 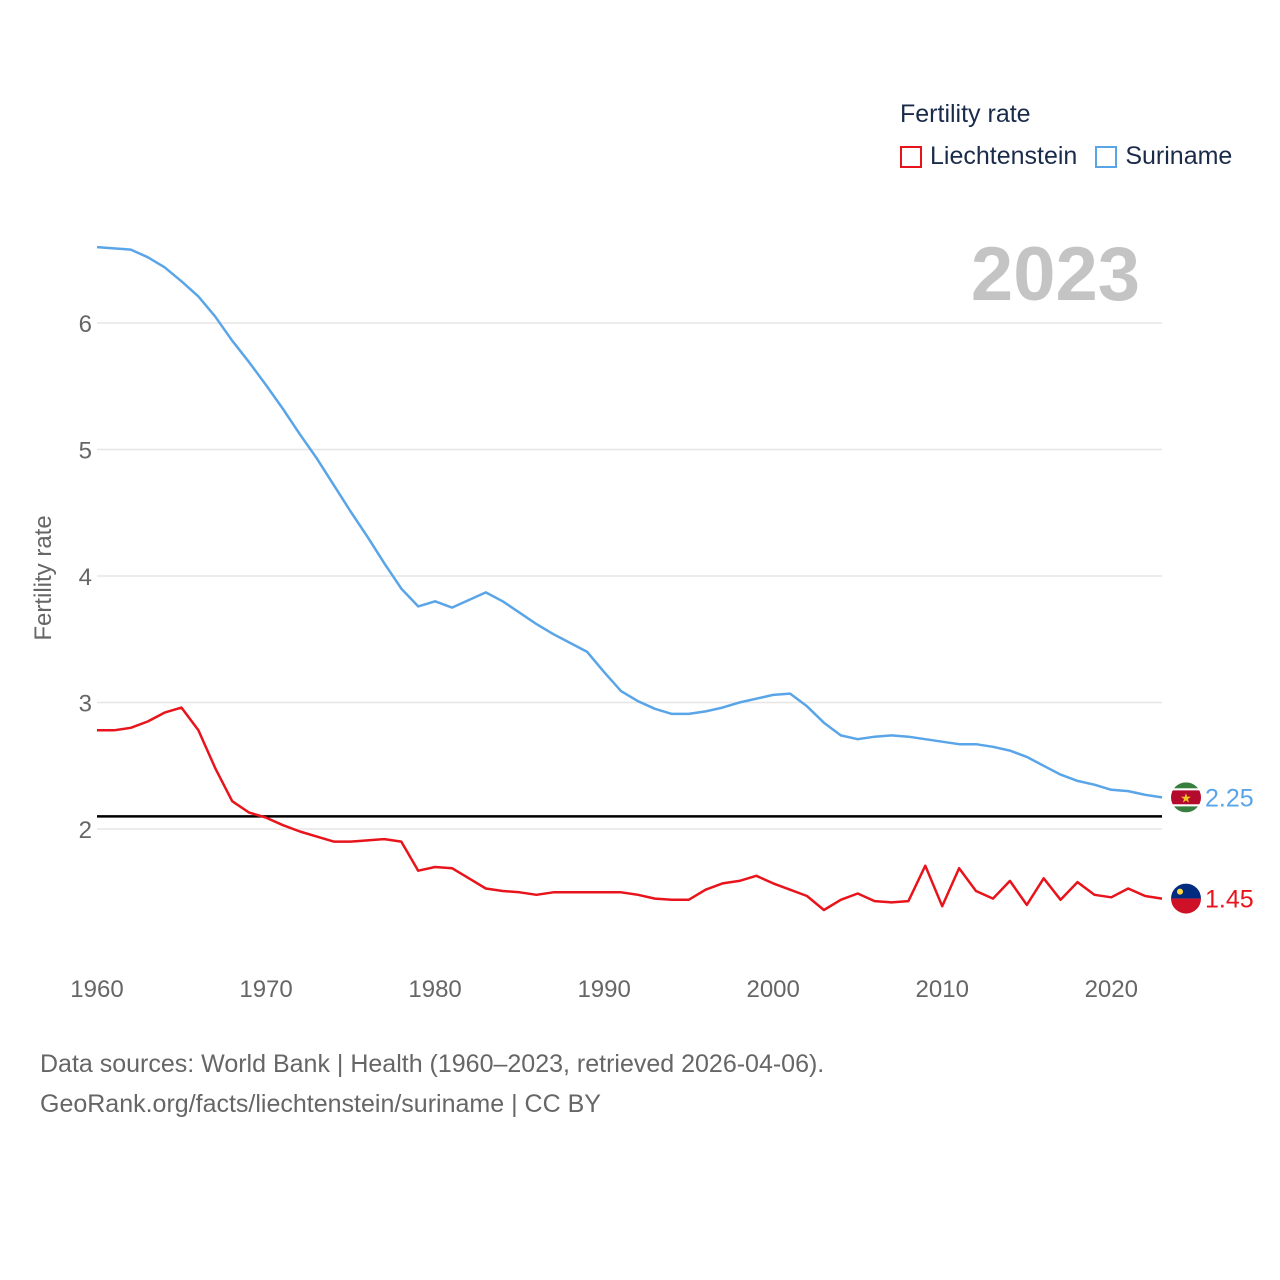 What do you see at coordinates (772, 989) in the screenshot?
I see `x-tick-label: 2000` at bounding box center [772, 989].